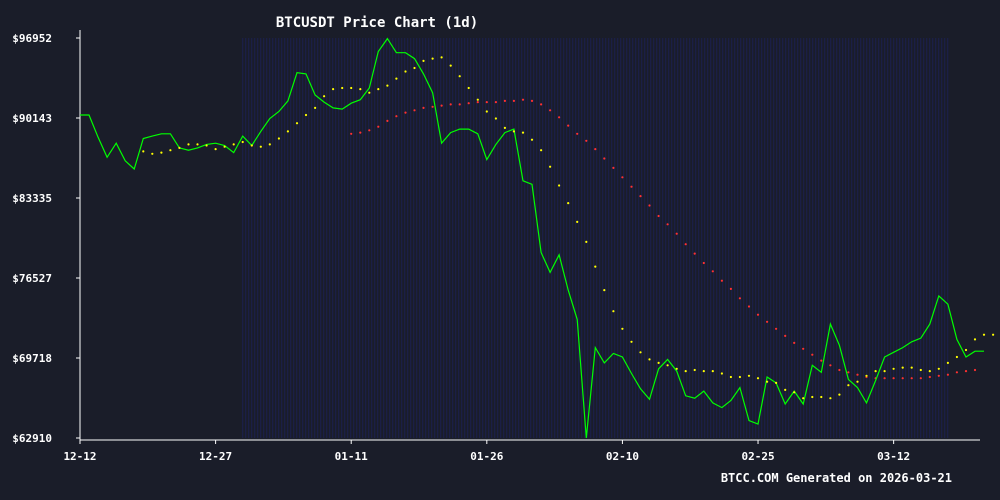 The height and width of the screenshot is (500, 1000). I want to click on y-tick-label: $62910, so click(32, 438).